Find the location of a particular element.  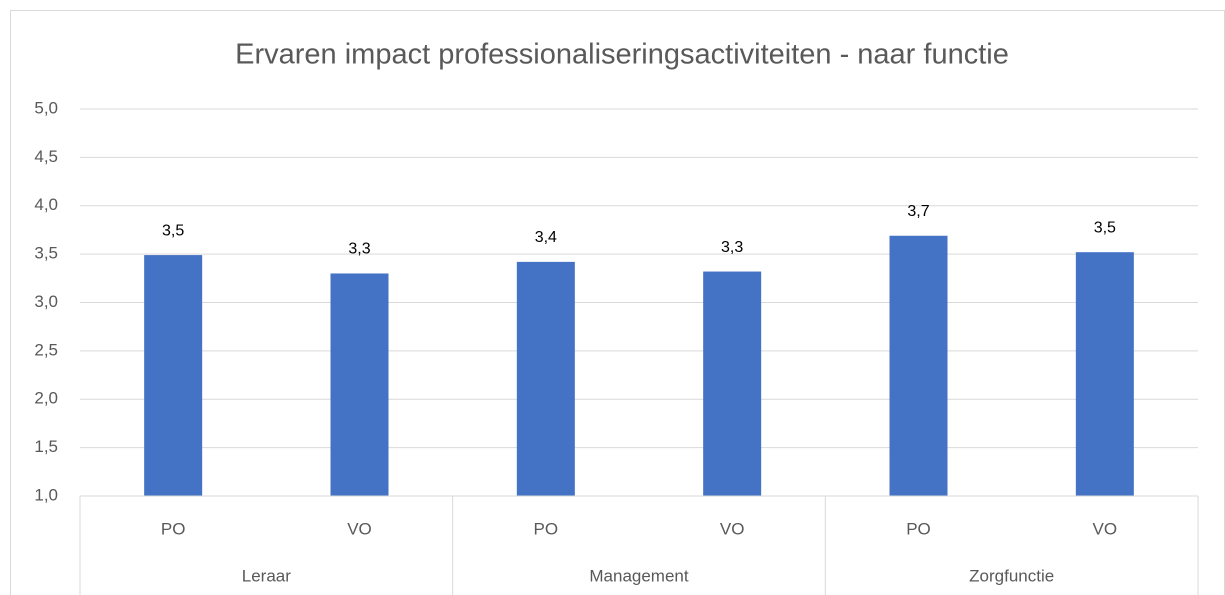

group-label: Management is located at coordinates (639, 575).